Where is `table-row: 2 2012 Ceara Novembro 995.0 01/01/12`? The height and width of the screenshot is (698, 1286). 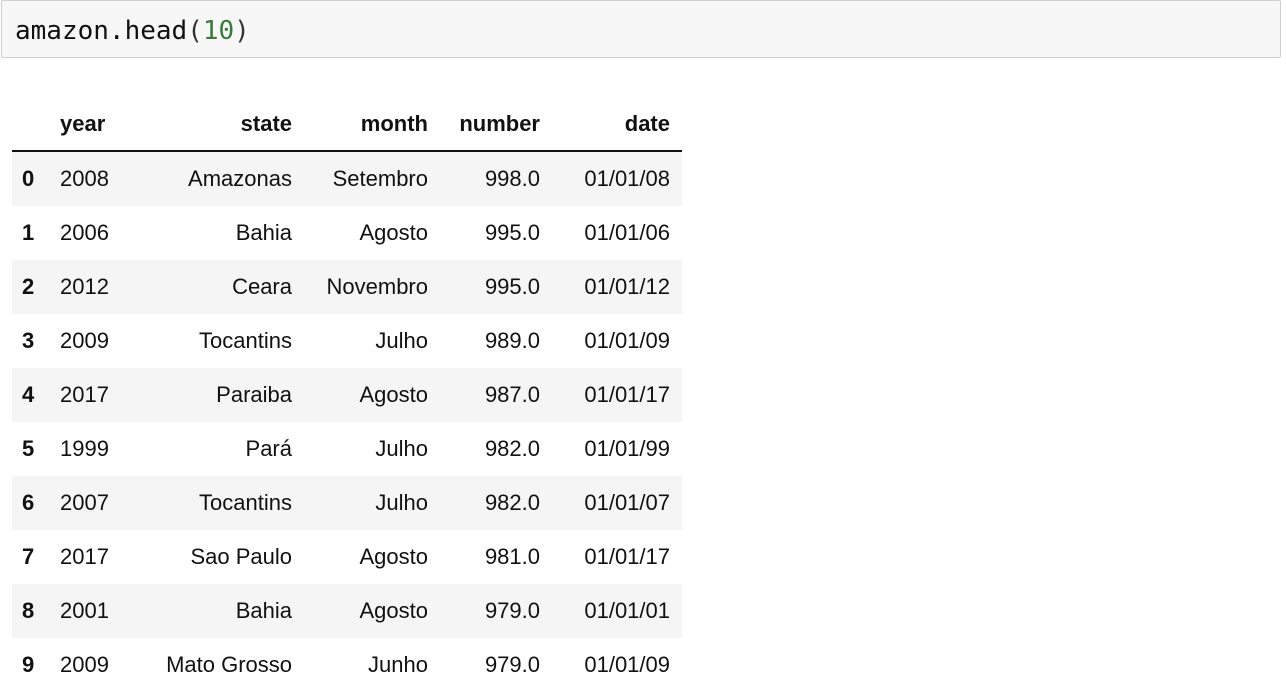
table-row: 2 2012 Ceara Novembro 995.0 01/01/12 is located at coordinates (347, 287).